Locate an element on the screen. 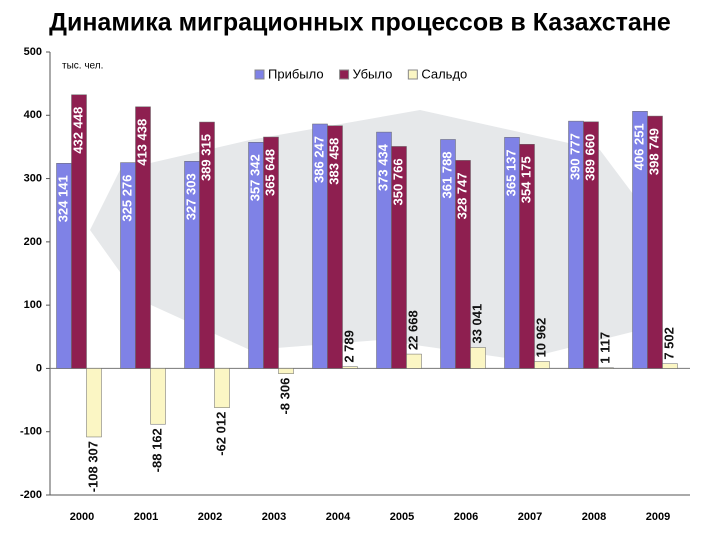 Image resolution: width=720 pixels, height=540 pixels. value-label: 327 303 is located at coordinates (190, 196).